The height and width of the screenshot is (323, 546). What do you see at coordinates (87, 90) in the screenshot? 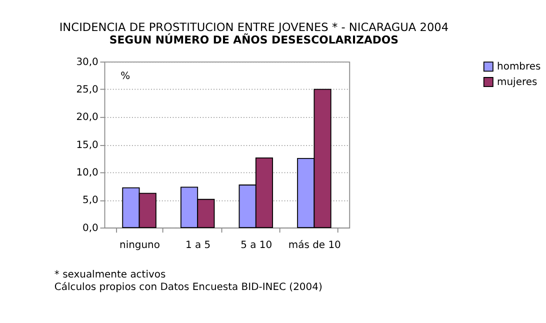
I see `y-tick-label: 25,0` at bounding box center [87, 90].